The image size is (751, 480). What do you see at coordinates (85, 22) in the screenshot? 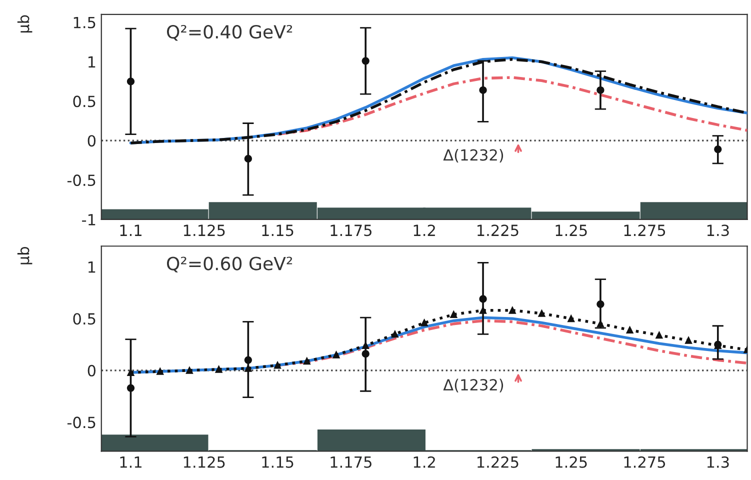
I see `y-tick-label: 1.5` at bounding box center [85, 22].